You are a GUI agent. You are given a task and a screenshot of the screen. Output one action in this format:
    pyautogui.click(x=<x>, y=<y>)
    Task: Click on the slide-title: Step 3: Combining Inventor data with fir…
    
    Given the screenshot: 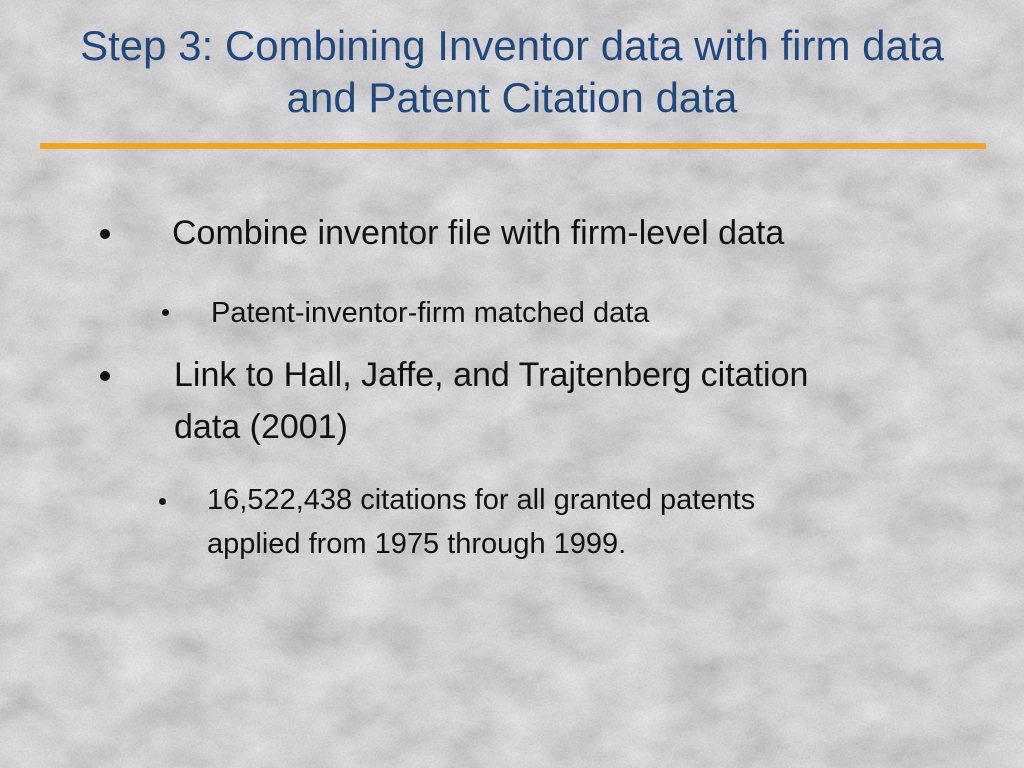 What is the action you would take?
    pyautogui.click(x=512, y=71)
    